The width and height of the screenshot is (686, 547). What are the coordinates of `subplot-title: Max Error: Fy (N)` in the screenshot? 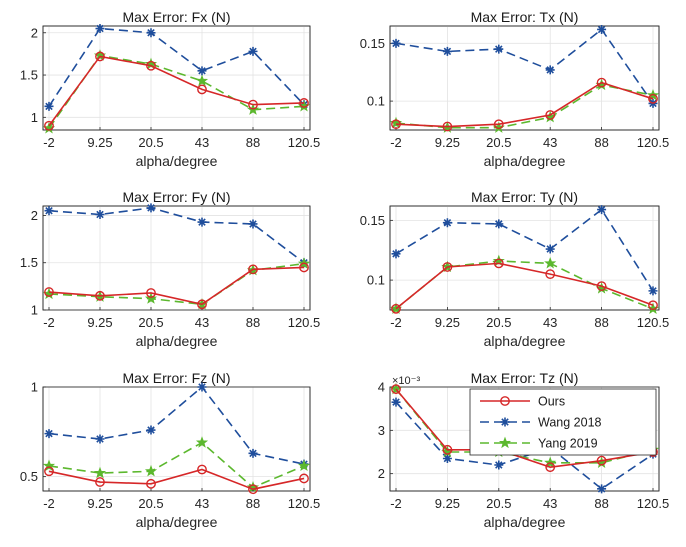 It's located at (176, 197).